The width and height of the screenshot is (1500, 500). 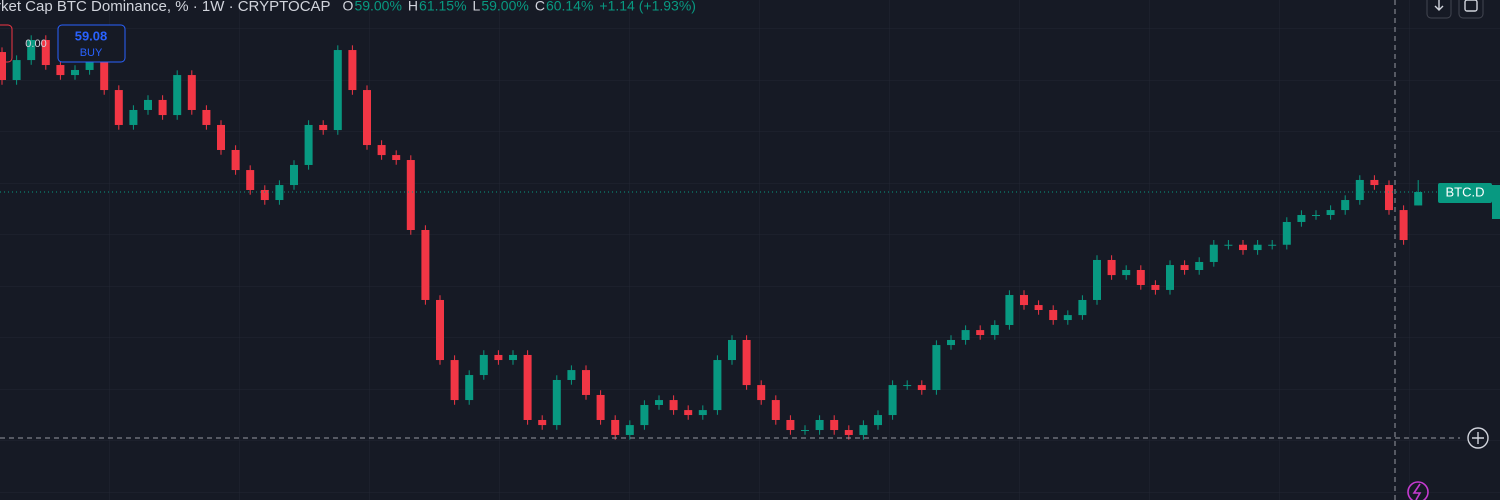 I want to click on ohlc-key: C, so click(x=540, y=7).